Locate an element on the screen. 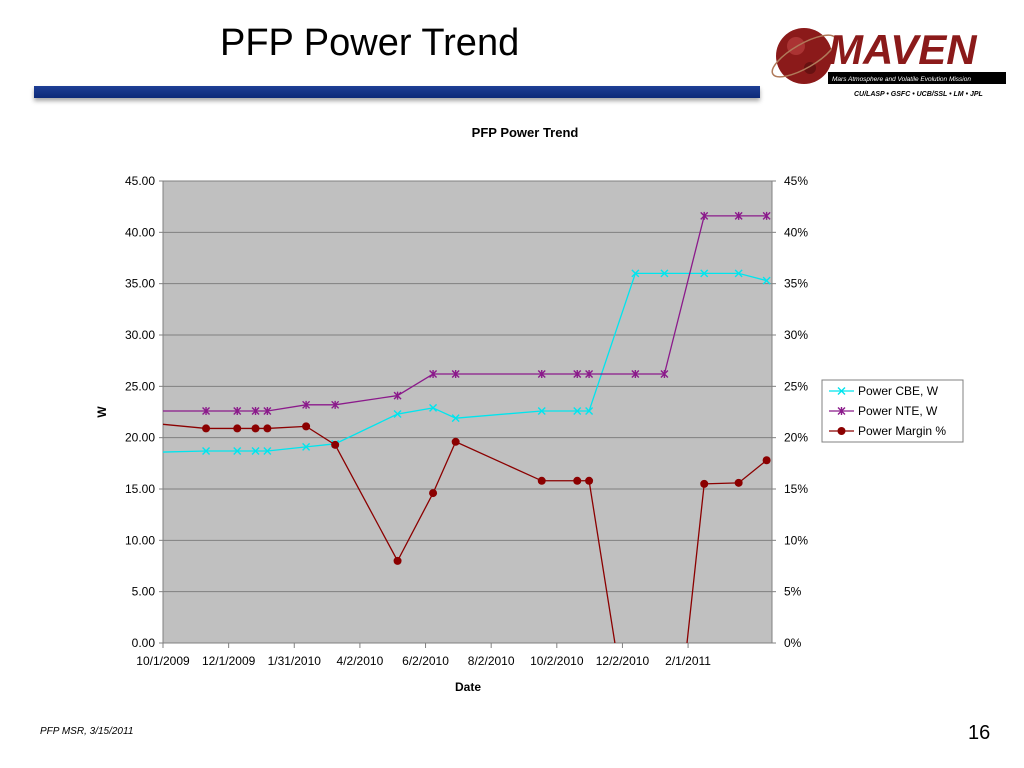 The width and height of the screenshot is (1024, 768). x-tick-label: 8/2/2010 is located at coordinates (491, 661).